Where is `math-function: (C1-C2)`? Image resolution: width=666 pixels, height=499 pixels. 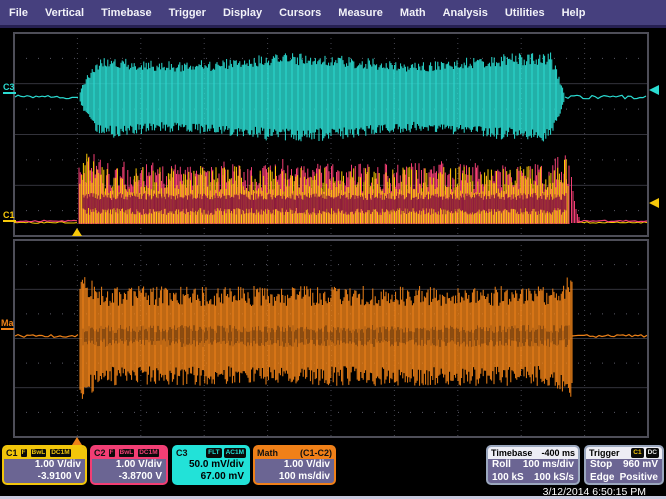
math-function: (C1-C2) is located at coordinates (315, 453).